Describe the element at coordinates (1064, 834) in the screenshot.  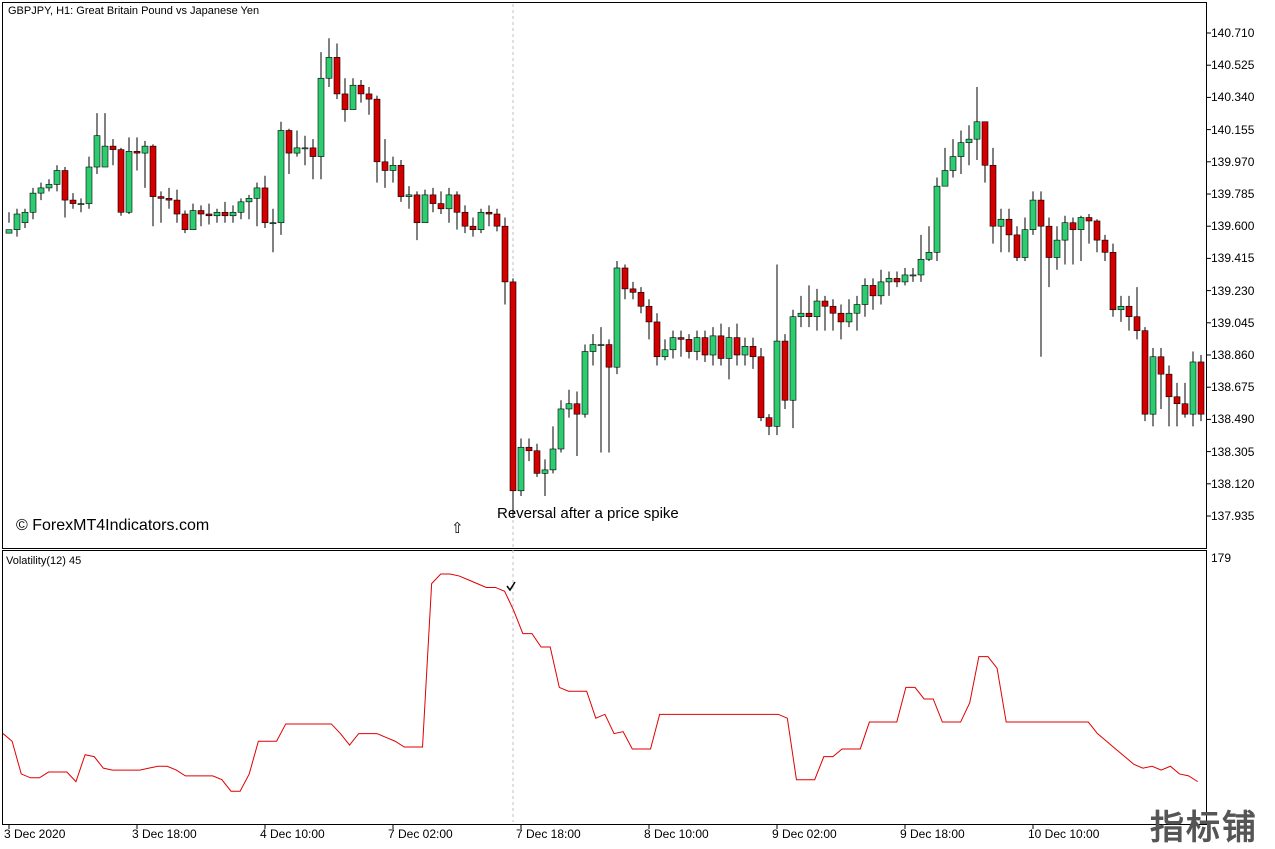
I see `time-tick-label: 10 Dec 10:00` at that location.